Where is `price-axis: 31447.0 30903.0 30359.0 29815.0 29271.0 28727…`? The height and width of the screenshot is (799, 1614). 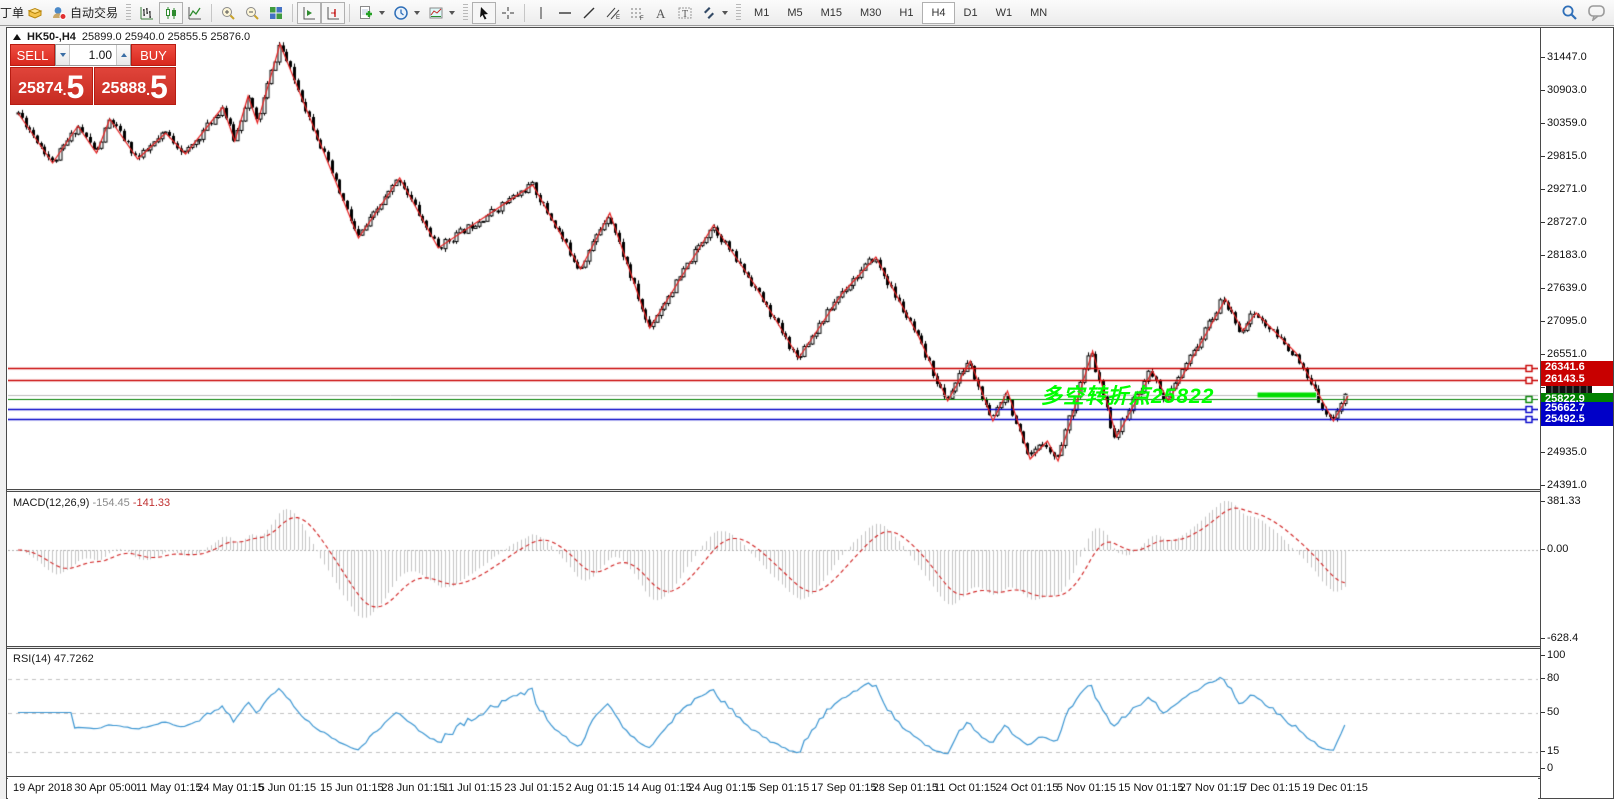
price-axis: 31447.0 30903.0 30359.0 29815.0 29271.0 28727… is located at coordinates (1576, 413).